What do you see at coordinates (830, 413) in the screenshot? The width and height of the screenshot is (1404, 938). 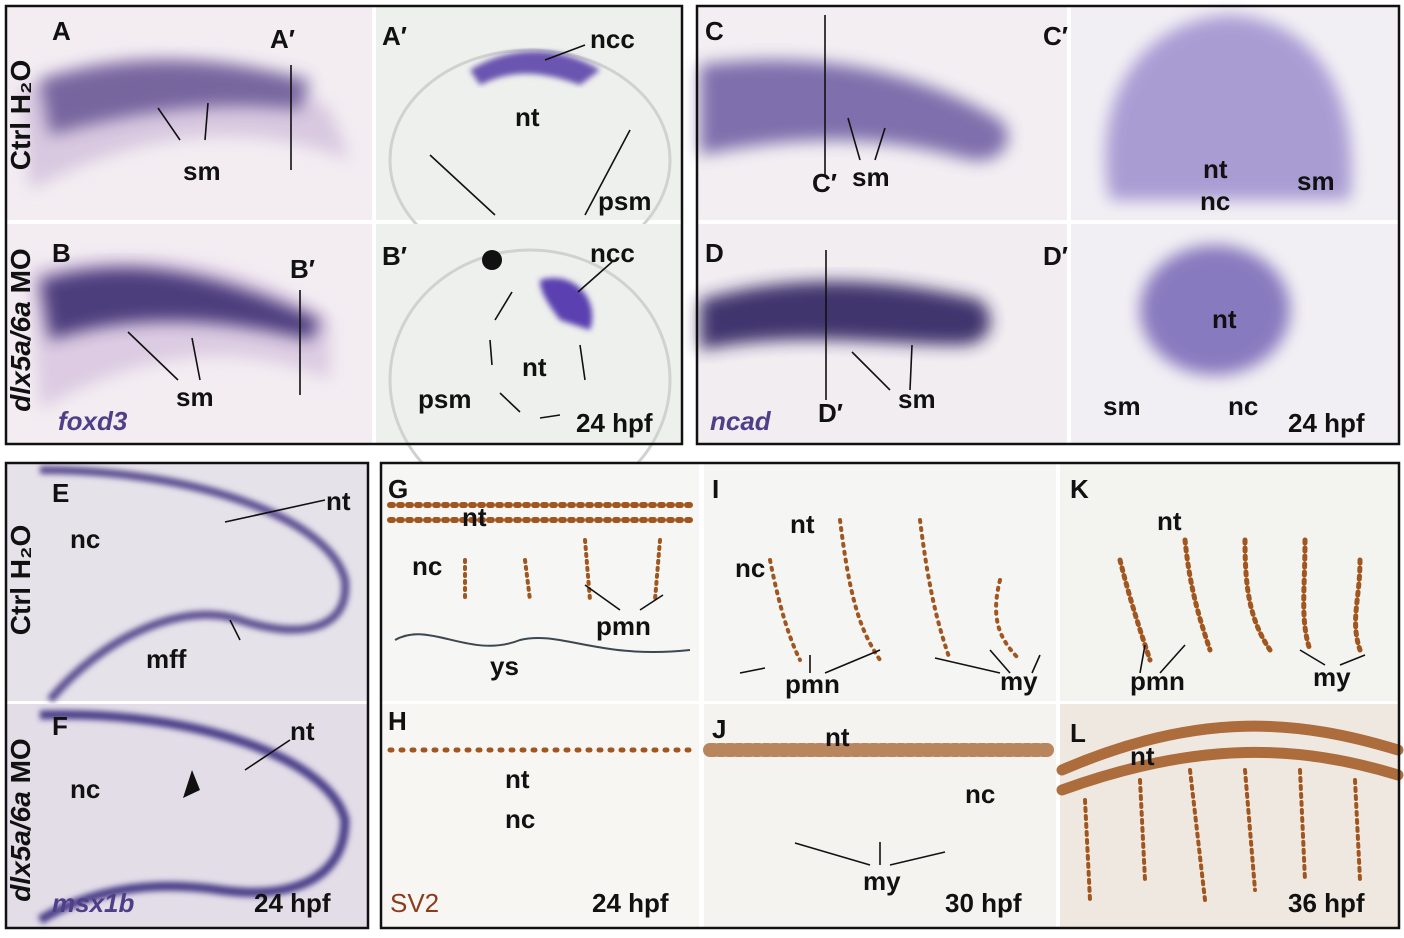 I see `annotation: D′` at bounding box center [830, 413].